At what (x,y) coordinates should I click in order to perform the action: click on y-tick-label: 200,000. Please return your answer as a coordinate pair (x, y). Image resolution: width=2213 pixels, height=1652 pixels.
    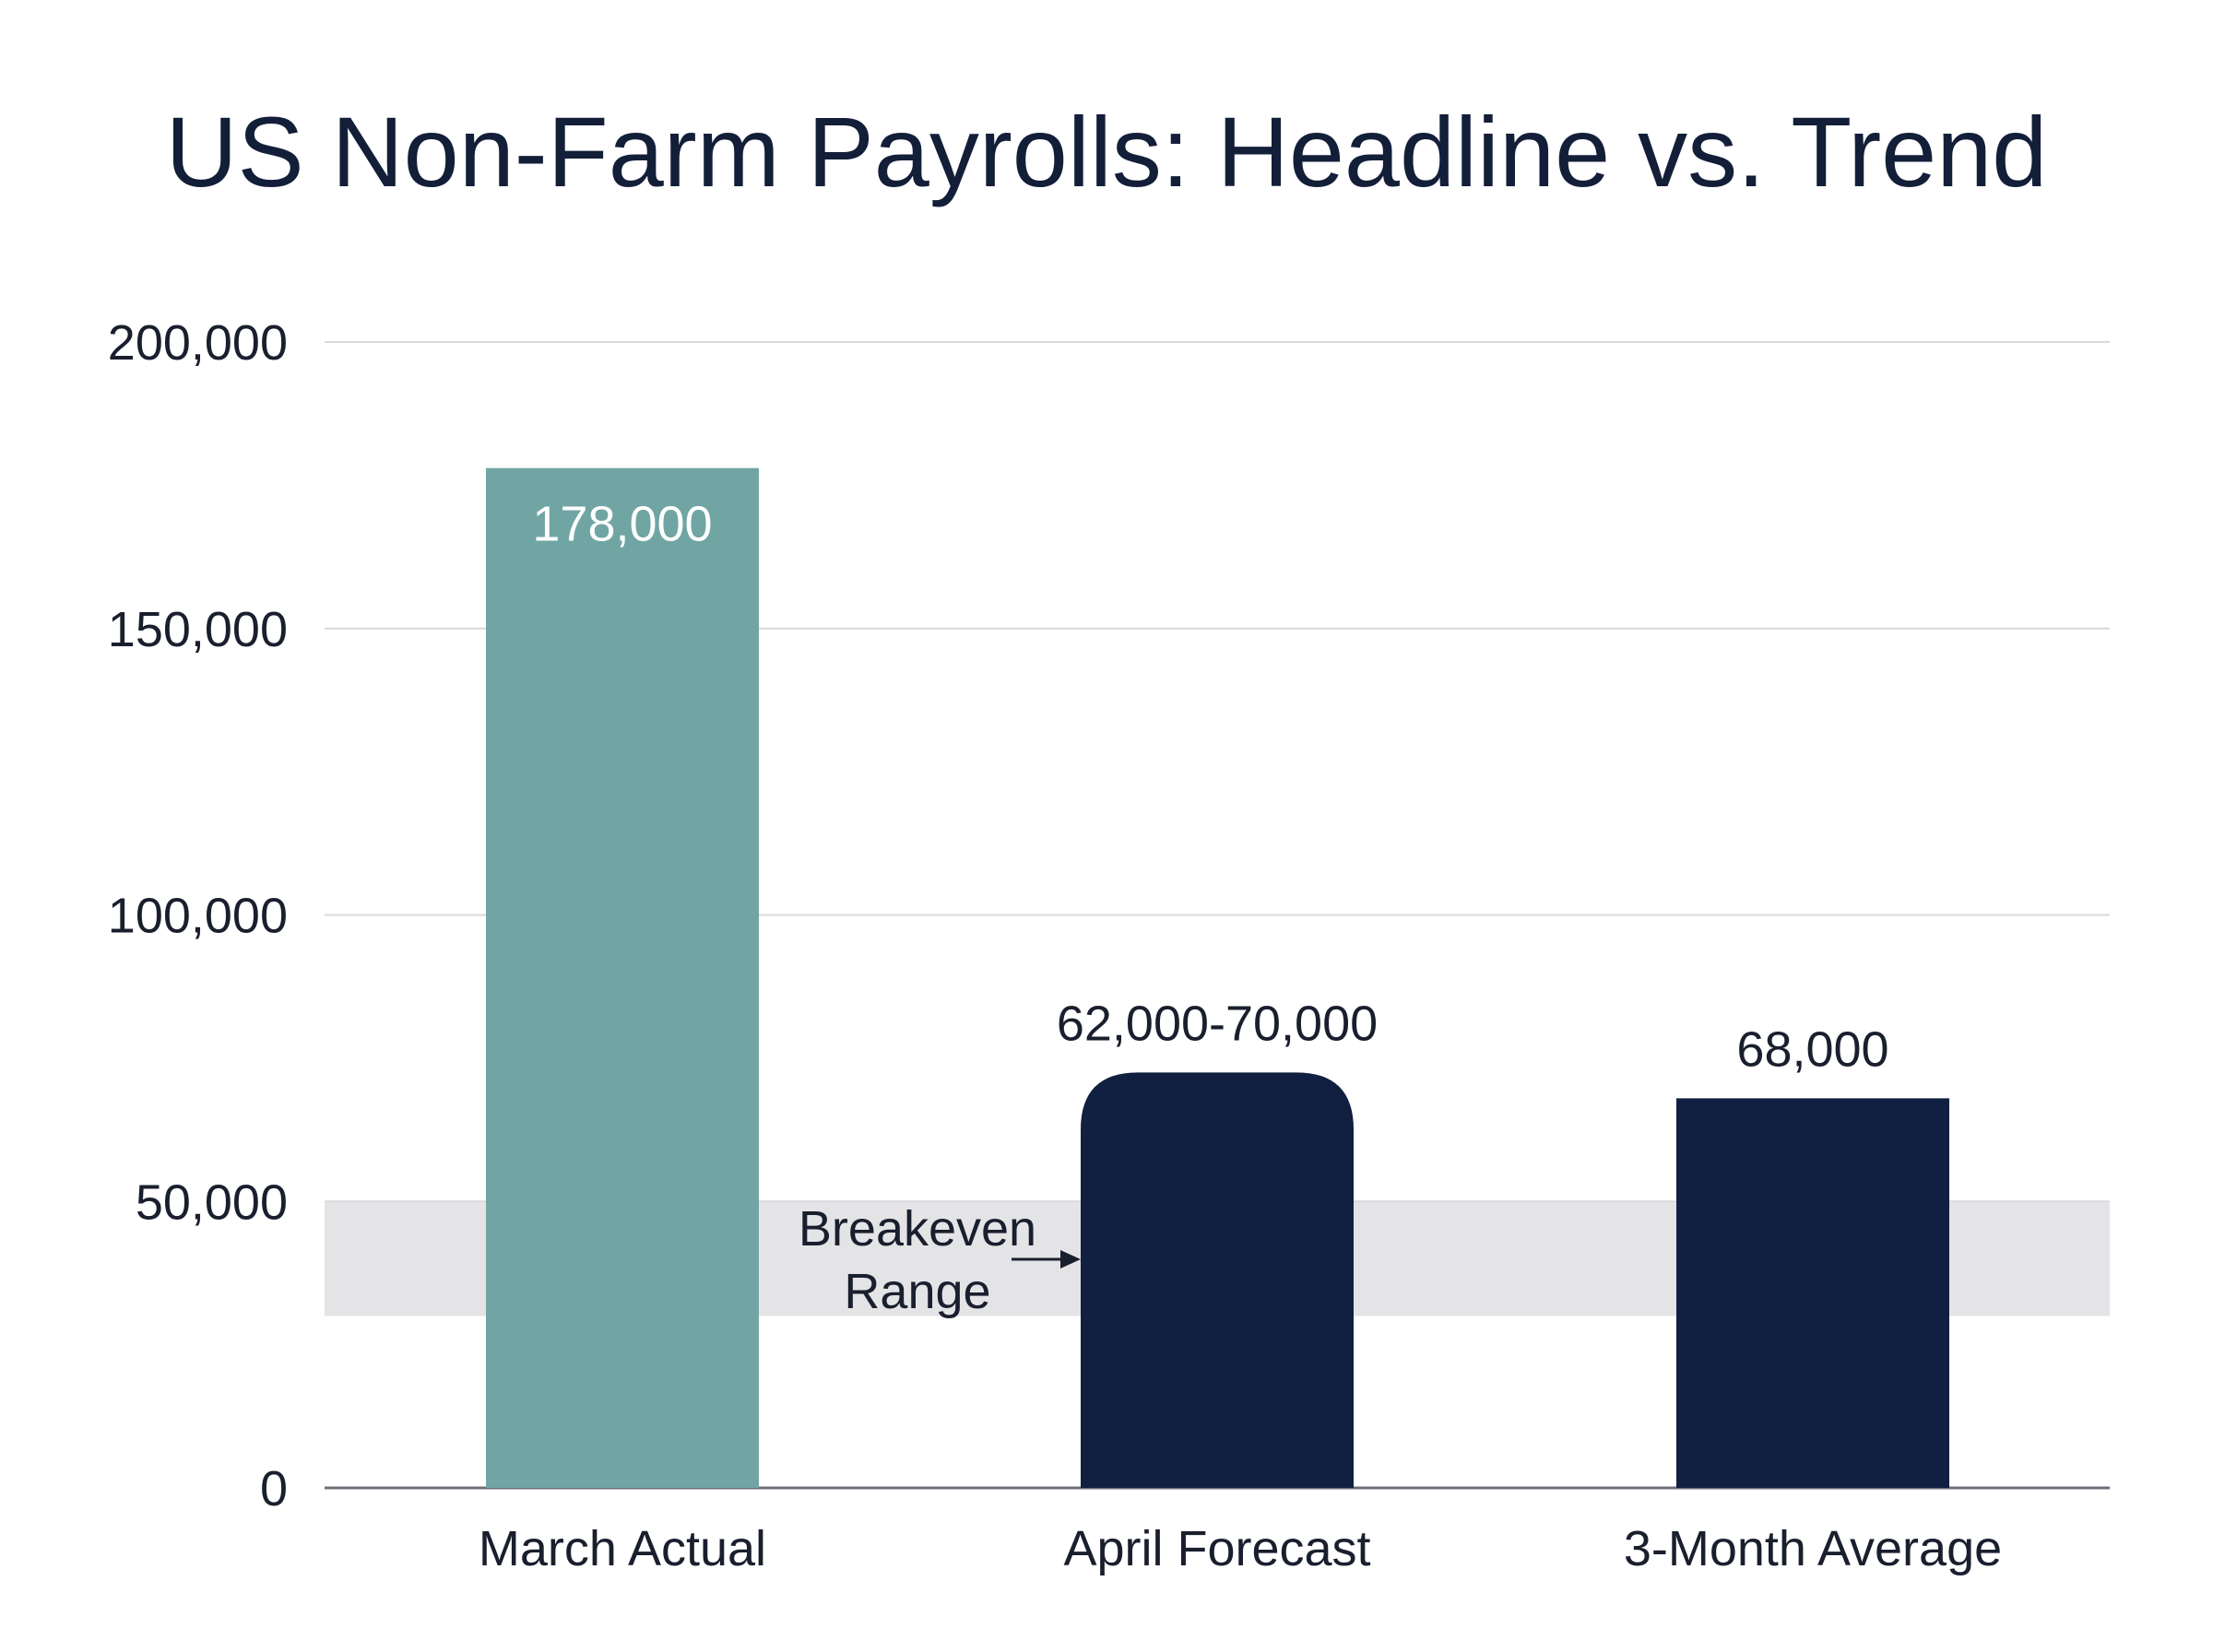
    Looking at the image, I should click on (198, 343).